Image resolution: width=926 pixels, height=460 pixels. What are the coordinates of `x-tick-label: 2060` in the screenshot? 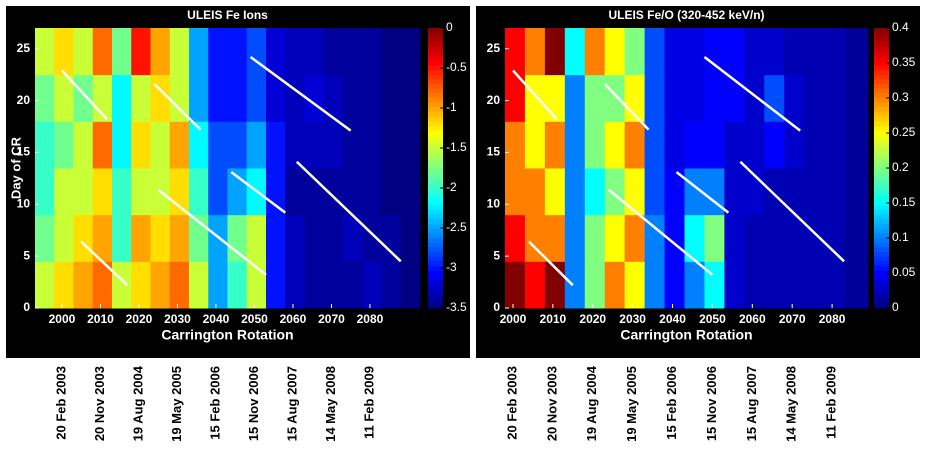 It's located at (752, 319).